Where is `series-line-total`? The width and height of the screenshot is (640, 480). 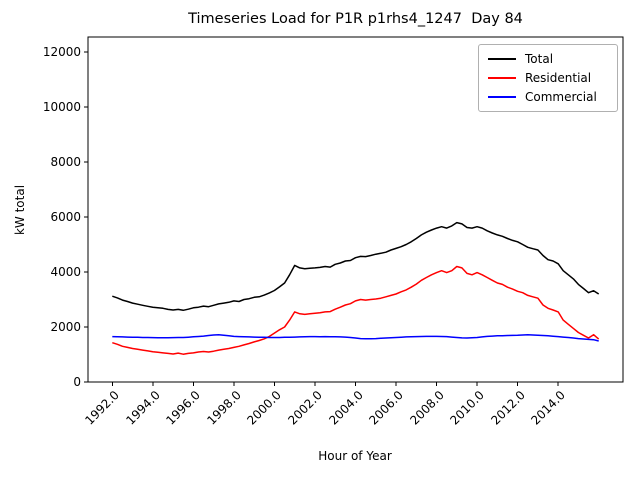 series-line-total is located at coordinates (356, 266).